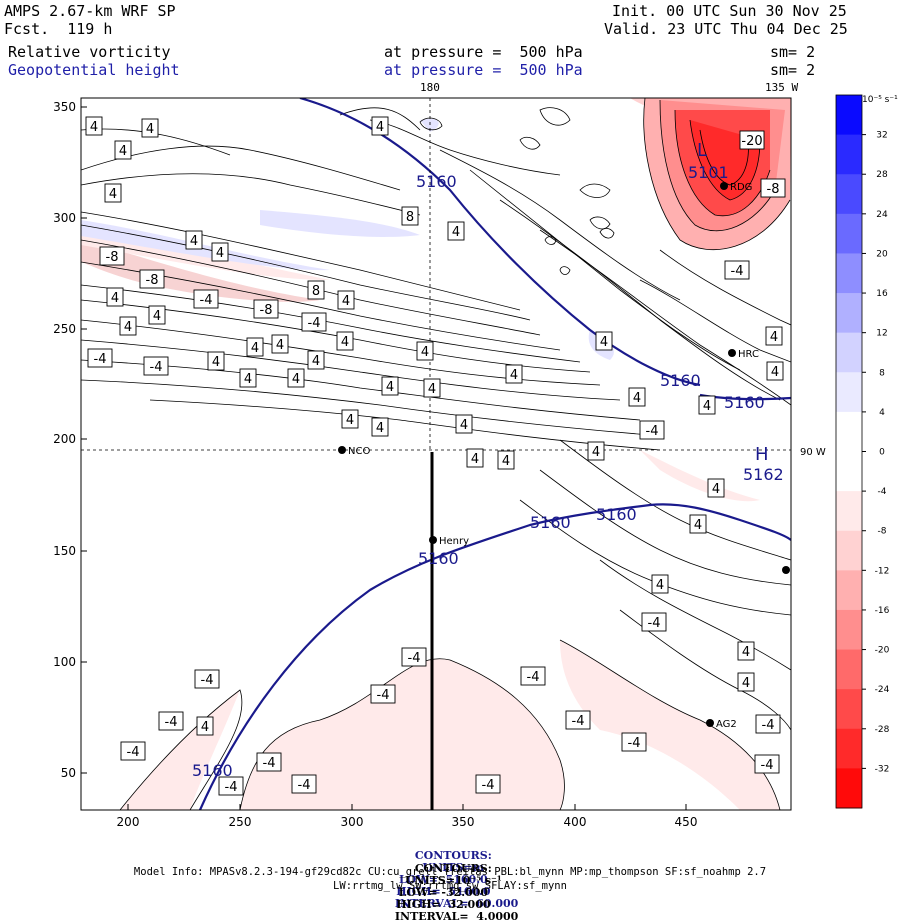  Describe the element at coordinates (352, 822) in the screenshot. I see `x-tick-label: 300` at that location.